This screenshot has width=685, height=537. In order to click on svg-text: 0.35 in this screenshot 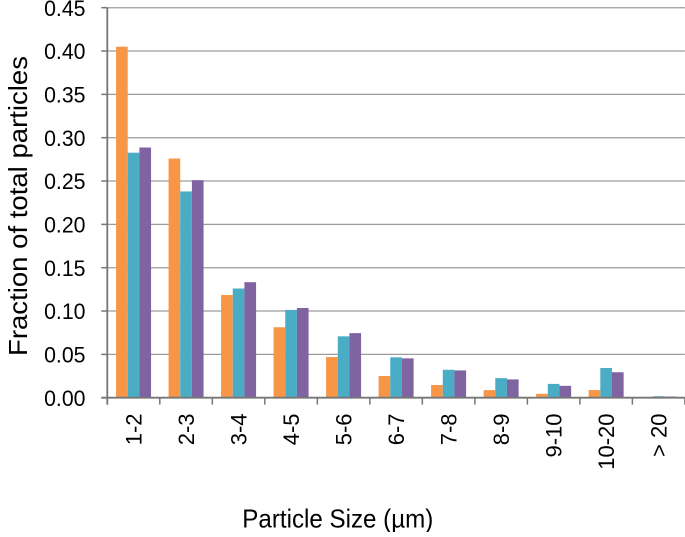, I will do `click(64, 95)`.